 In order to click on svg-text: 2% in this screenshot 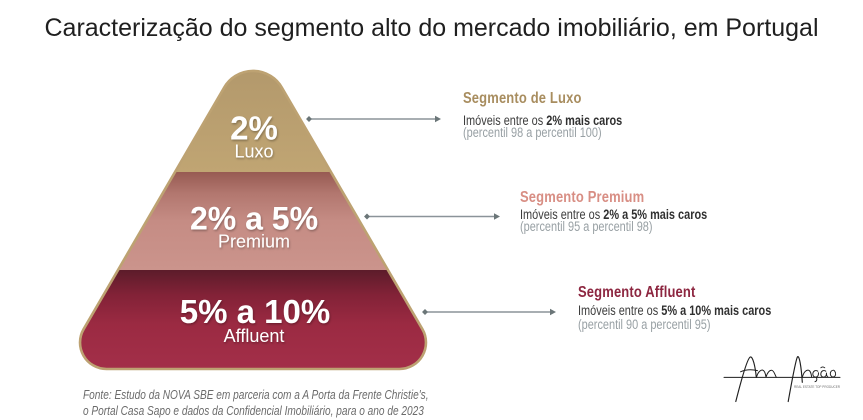, I will do `click(254, 128)`.